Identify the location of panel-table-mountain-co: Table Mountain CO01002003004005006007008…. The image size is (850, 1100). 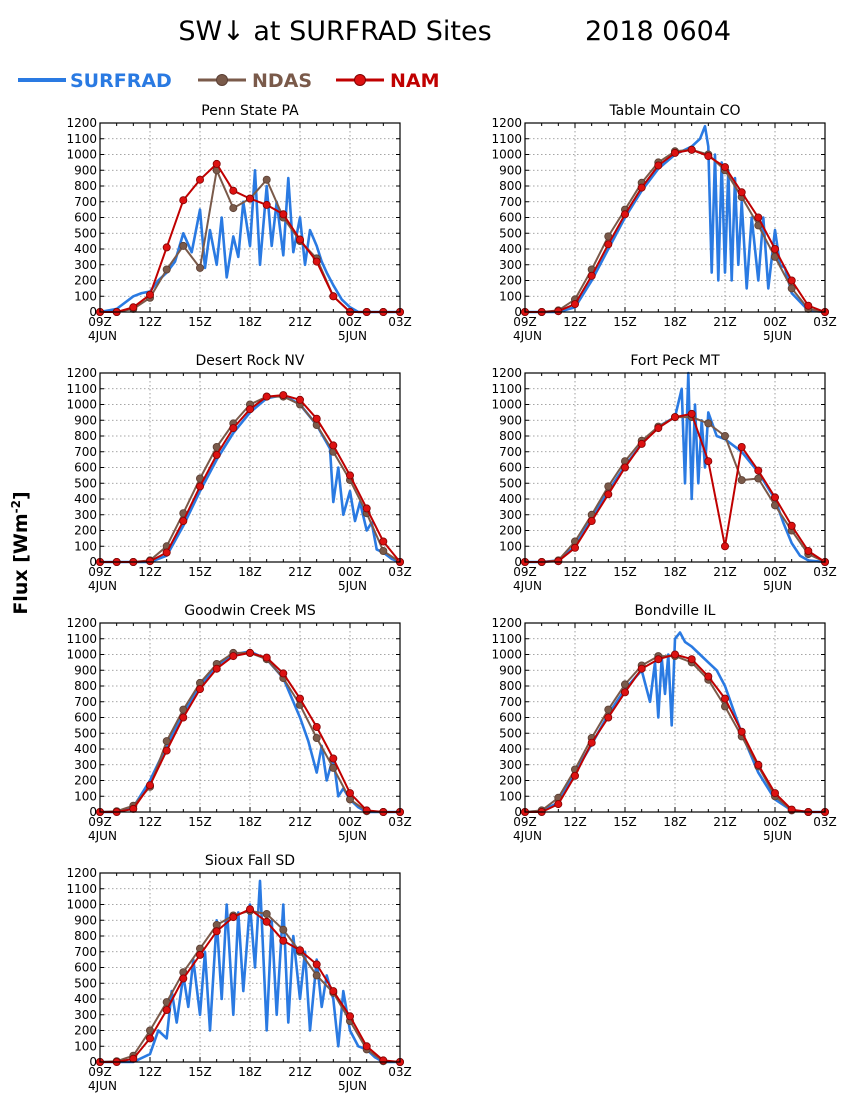
(663, 223).